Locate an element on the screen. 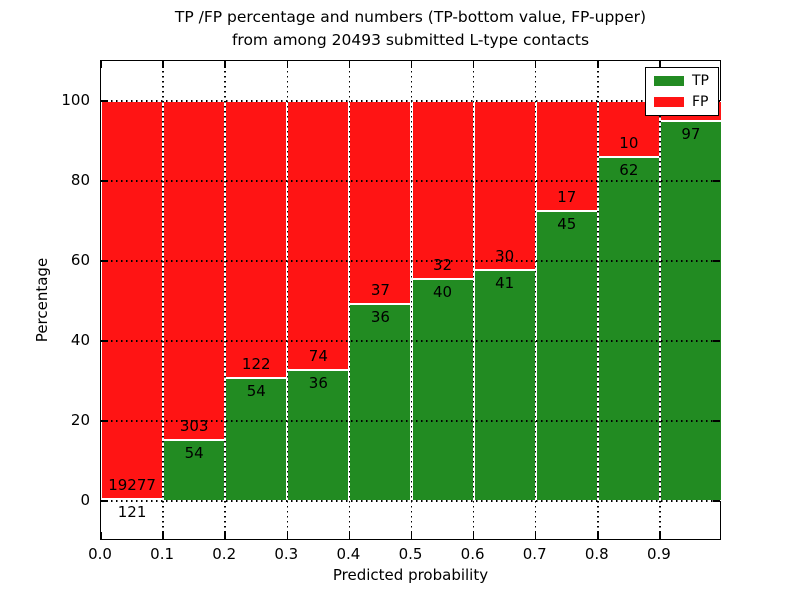  x-tick-label: 0.0 is located at coordinates (100, 554).